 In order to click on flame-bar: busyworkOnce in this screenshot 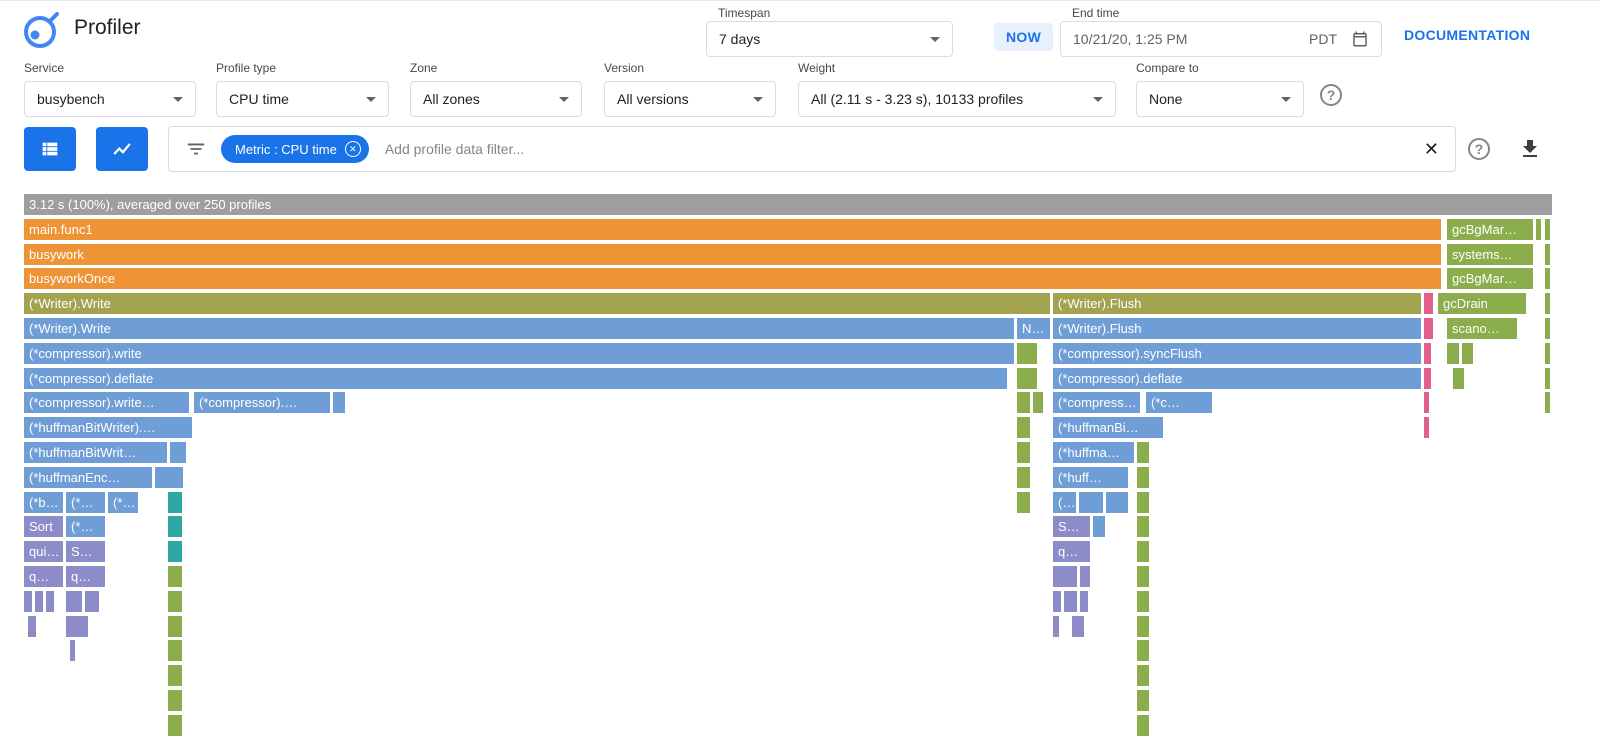, I will do `click(732, 279)`.